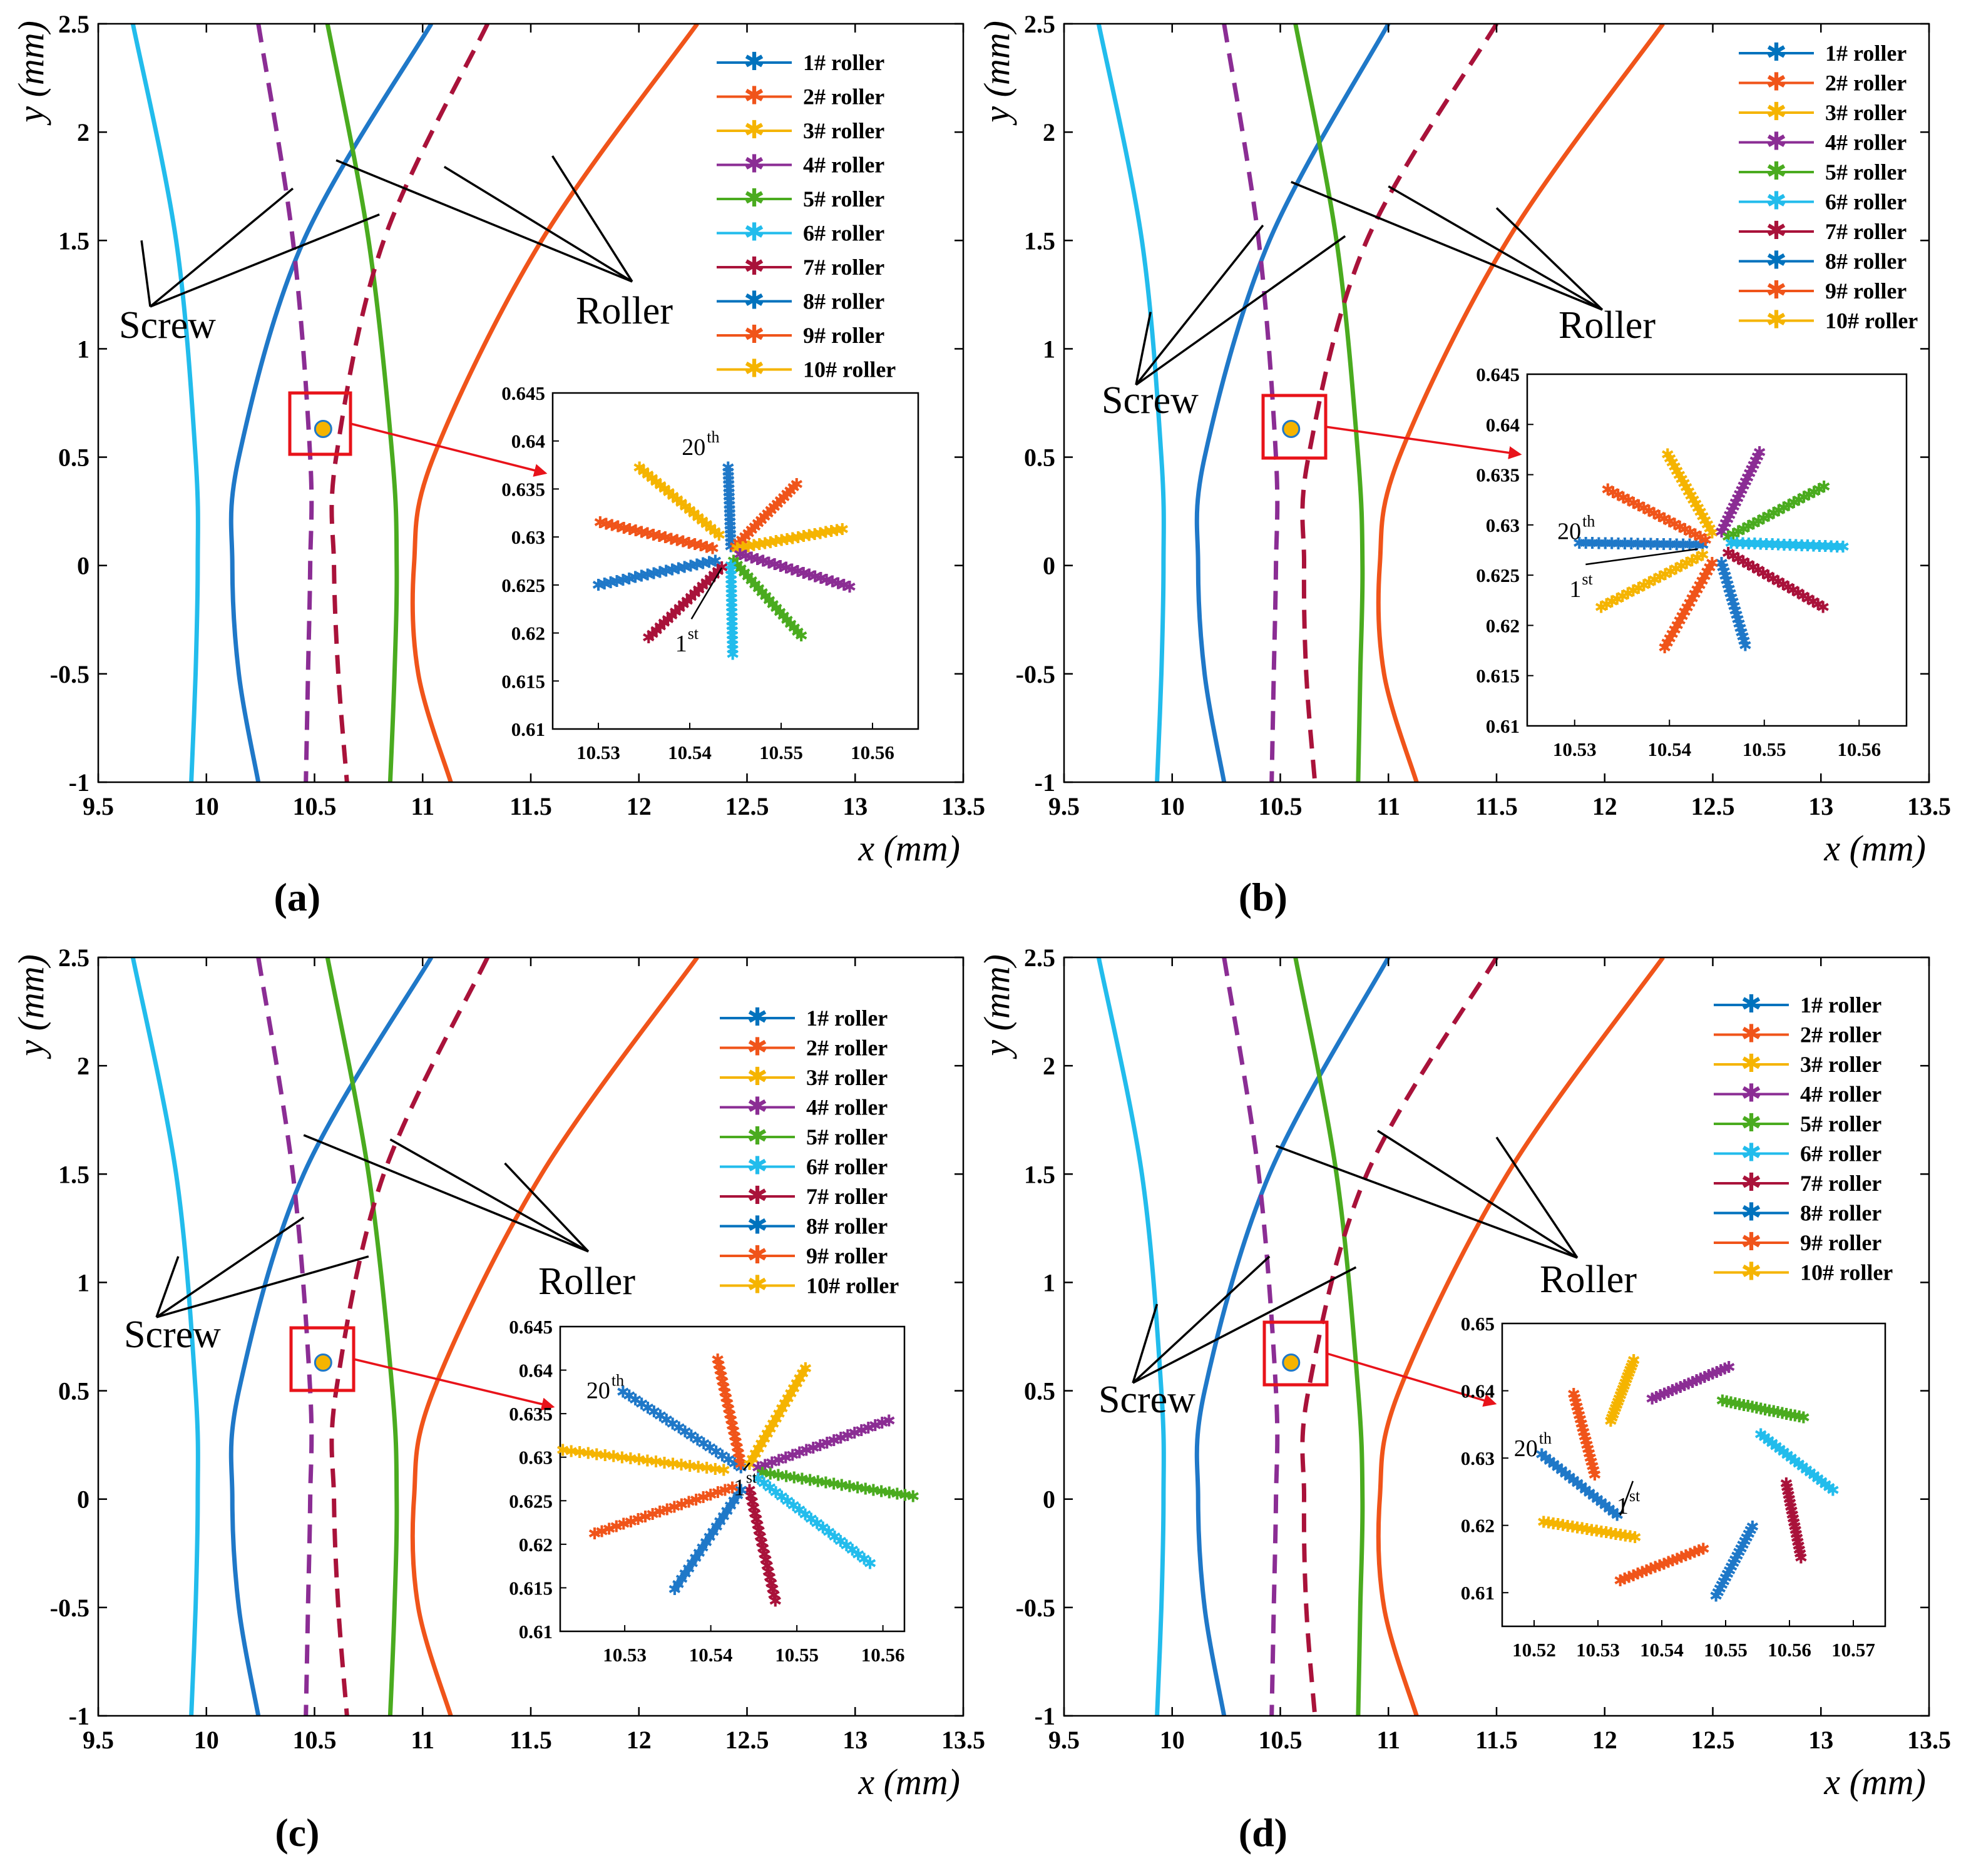 Image resolution: width=1981 pixels, height=1876 pixels. What do you see at coordinates (1853, 1650) in the screenshot?
I see `inset-x-tick-label: 10.57` at bounding box center [1853, 1650].